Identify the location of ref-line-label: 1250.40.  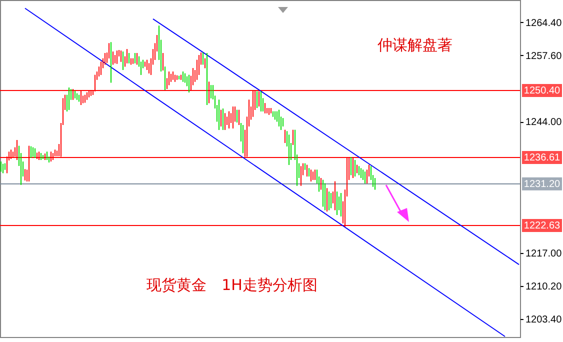
(542, 90).